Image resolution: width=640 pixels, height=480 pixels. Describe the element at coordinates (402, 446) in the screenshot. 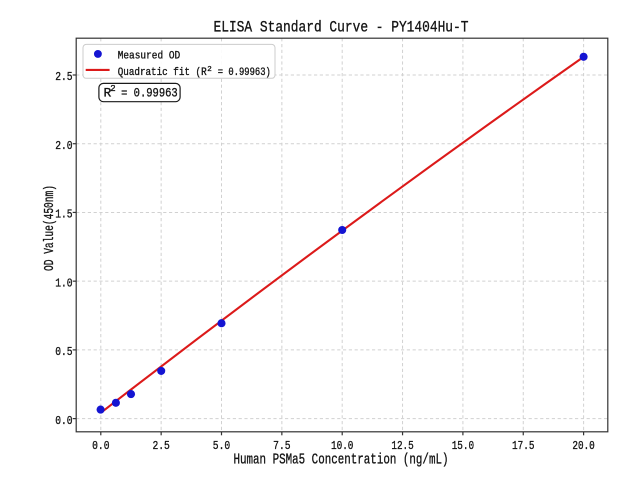

I see `svg-text: 12.5` at that location.